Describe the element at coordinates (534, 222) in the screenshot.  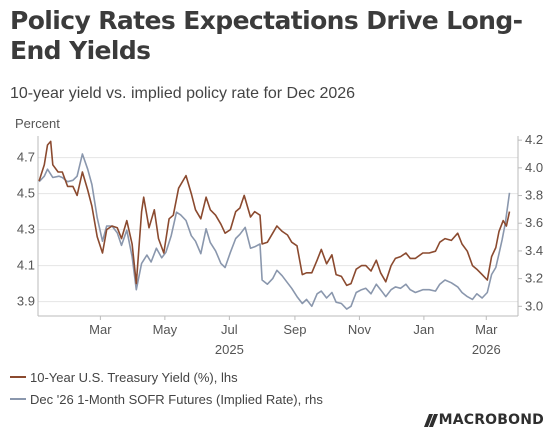
I see `right-tick-label: 3.6` at that location.